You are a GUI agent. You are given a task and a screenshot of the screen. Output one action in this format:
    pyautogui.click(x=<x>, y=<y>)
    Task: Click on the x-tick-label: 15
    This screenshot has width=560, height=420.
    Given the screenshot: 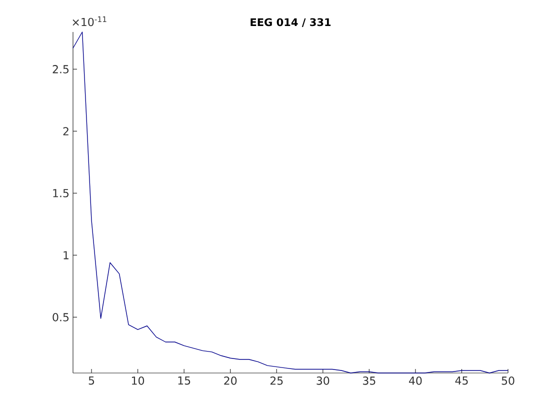 What is the action you would take?
    pyautogui.click(x=184, y=380)
    